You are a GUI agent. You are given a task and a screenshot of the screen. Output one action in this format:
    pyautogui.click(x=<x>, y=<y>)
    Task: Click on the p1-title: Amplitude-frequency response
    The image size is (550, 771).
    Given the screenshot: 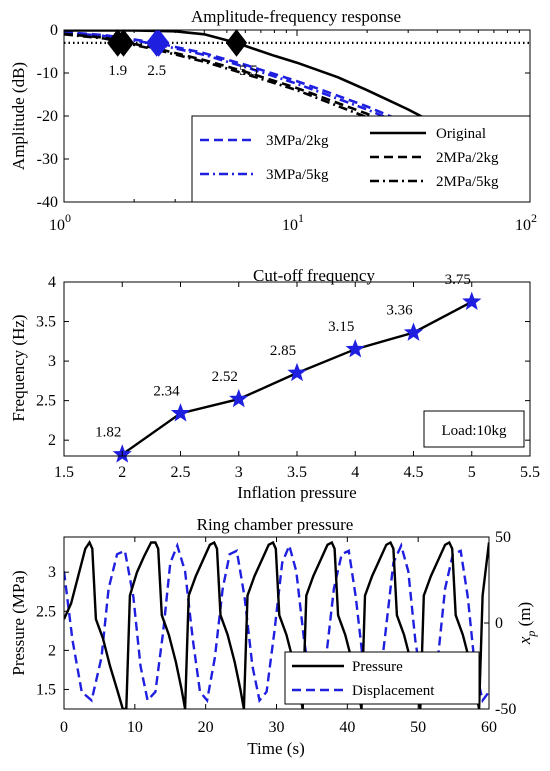 What is the action you would take?
    pyautogui.click(x=296, y=16)
    